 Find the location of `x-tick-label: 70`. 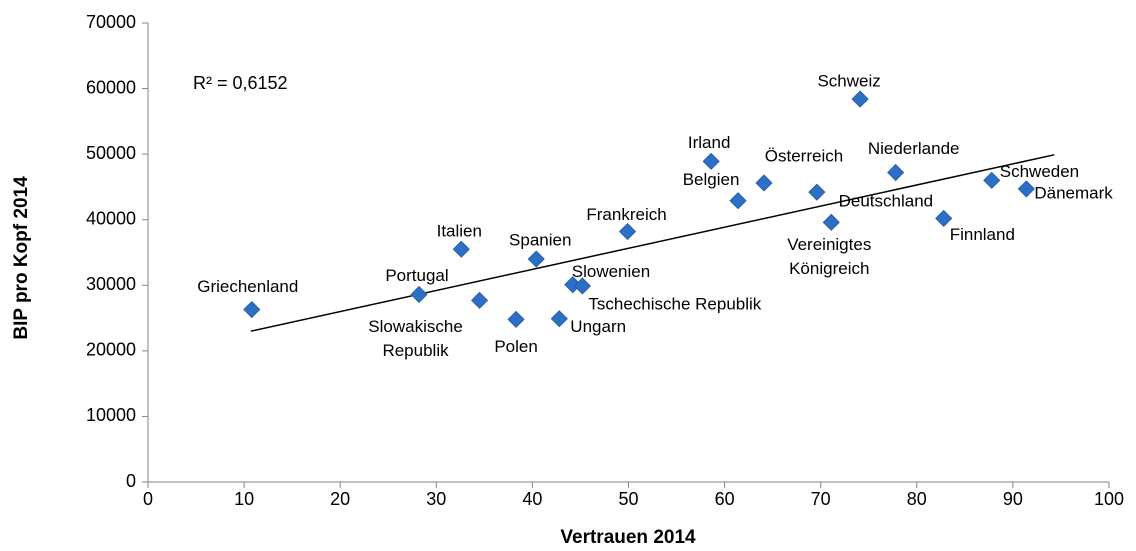

x-tick-label: 70 is located at coordinates (821, 499).